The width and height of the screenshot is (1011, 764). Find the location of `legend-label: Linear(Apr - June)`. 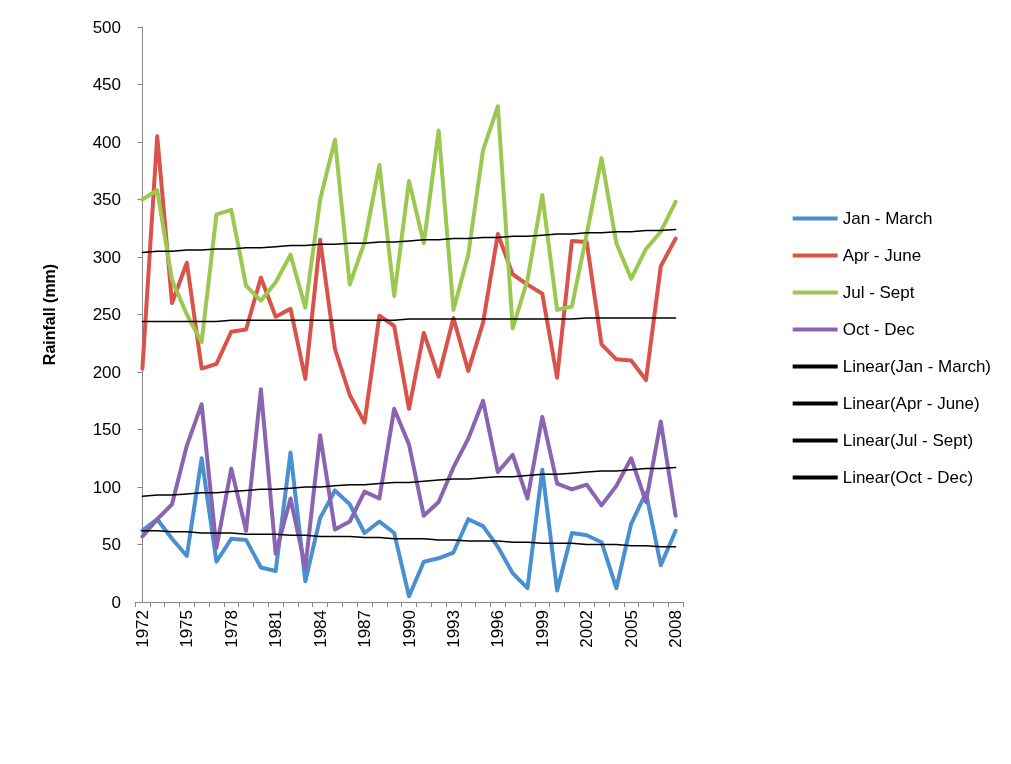

legend-label: Linear(Apr - June) is located at coordinates (911, 403).